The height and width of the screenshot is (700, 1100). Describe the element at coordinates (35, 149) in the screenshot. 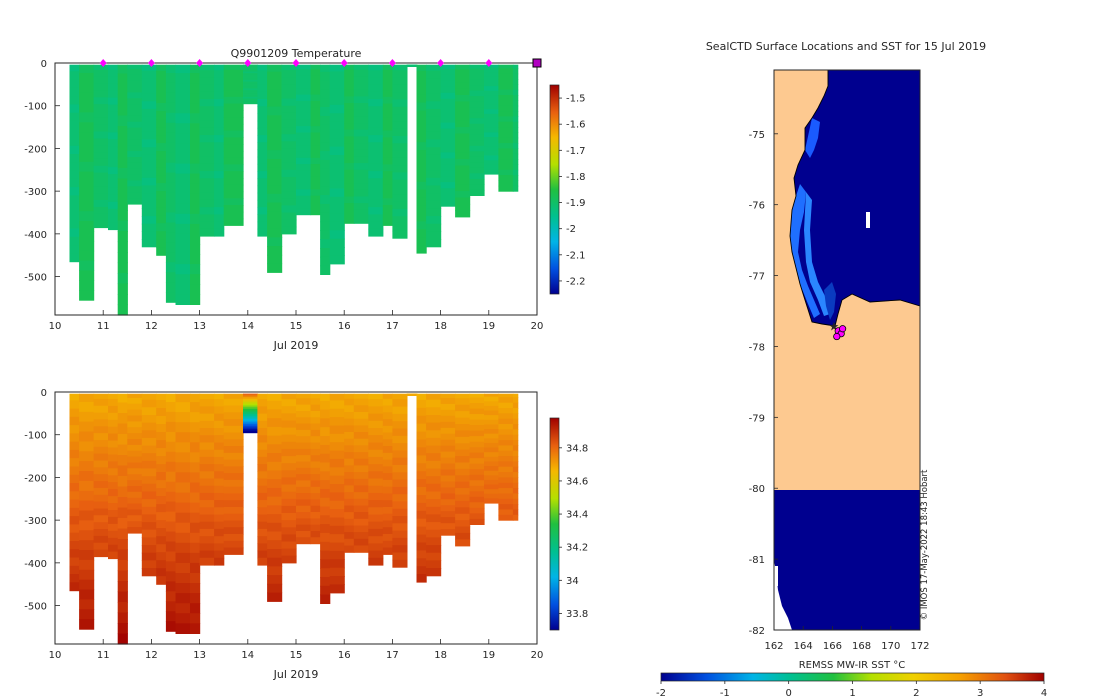

I see `y-tick-label: -200` at that location.